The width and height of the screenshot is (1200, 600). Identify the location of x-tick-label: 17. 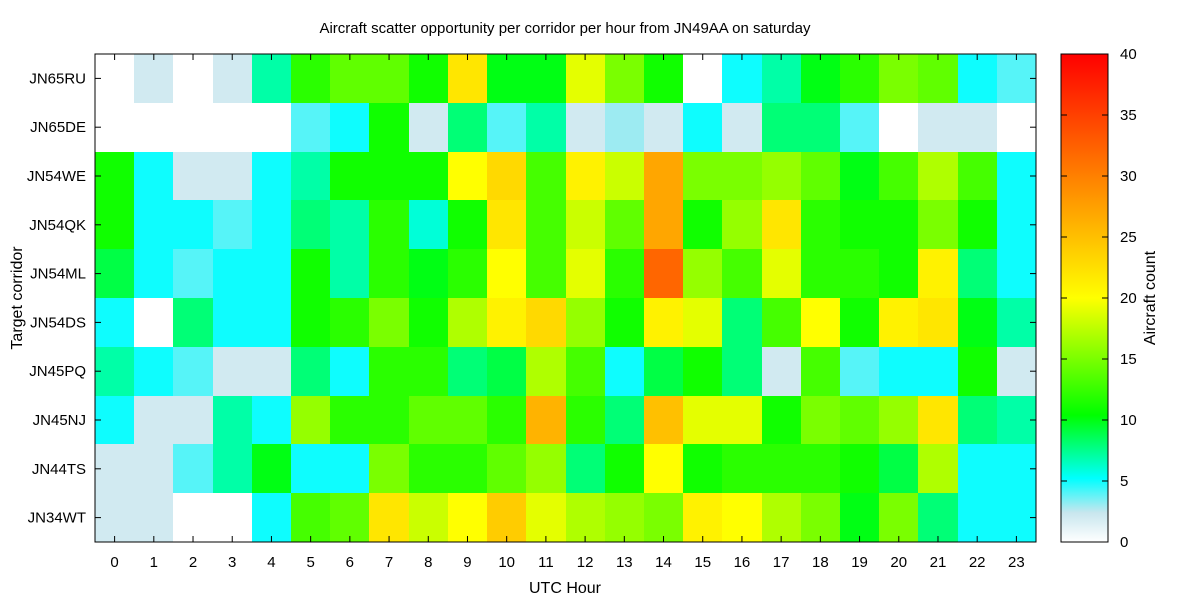
(781, 562).